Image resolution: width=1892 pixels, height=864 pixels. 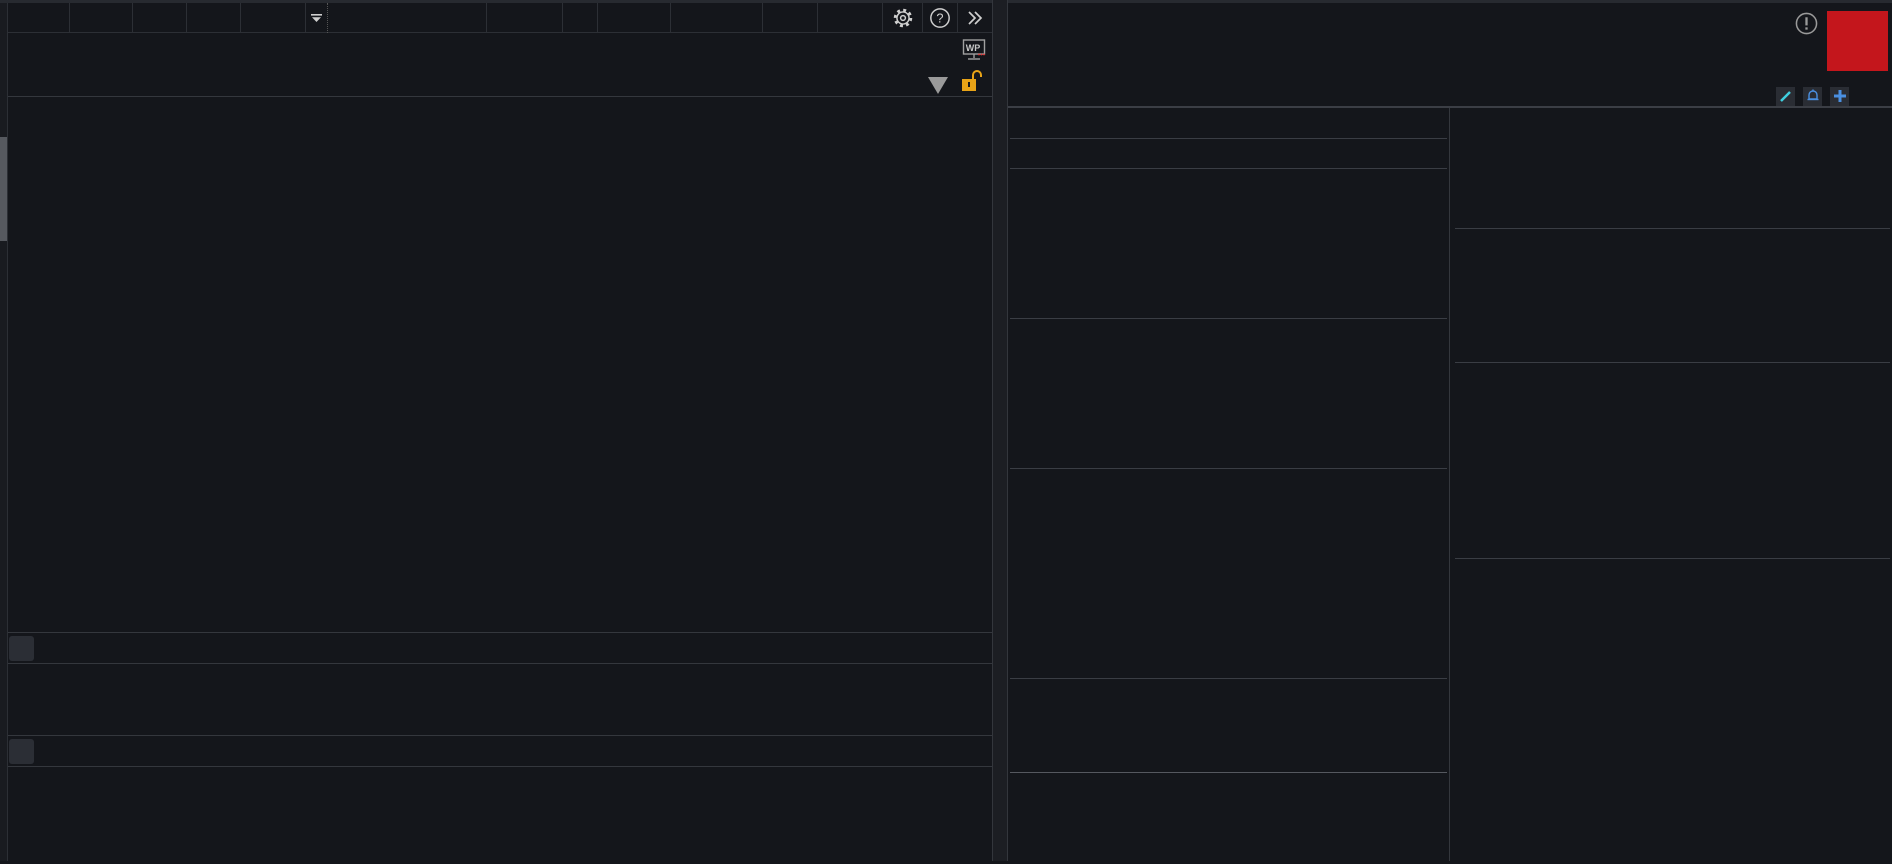 I want to click on macd-indicator-header, so click(x=500, y=751).